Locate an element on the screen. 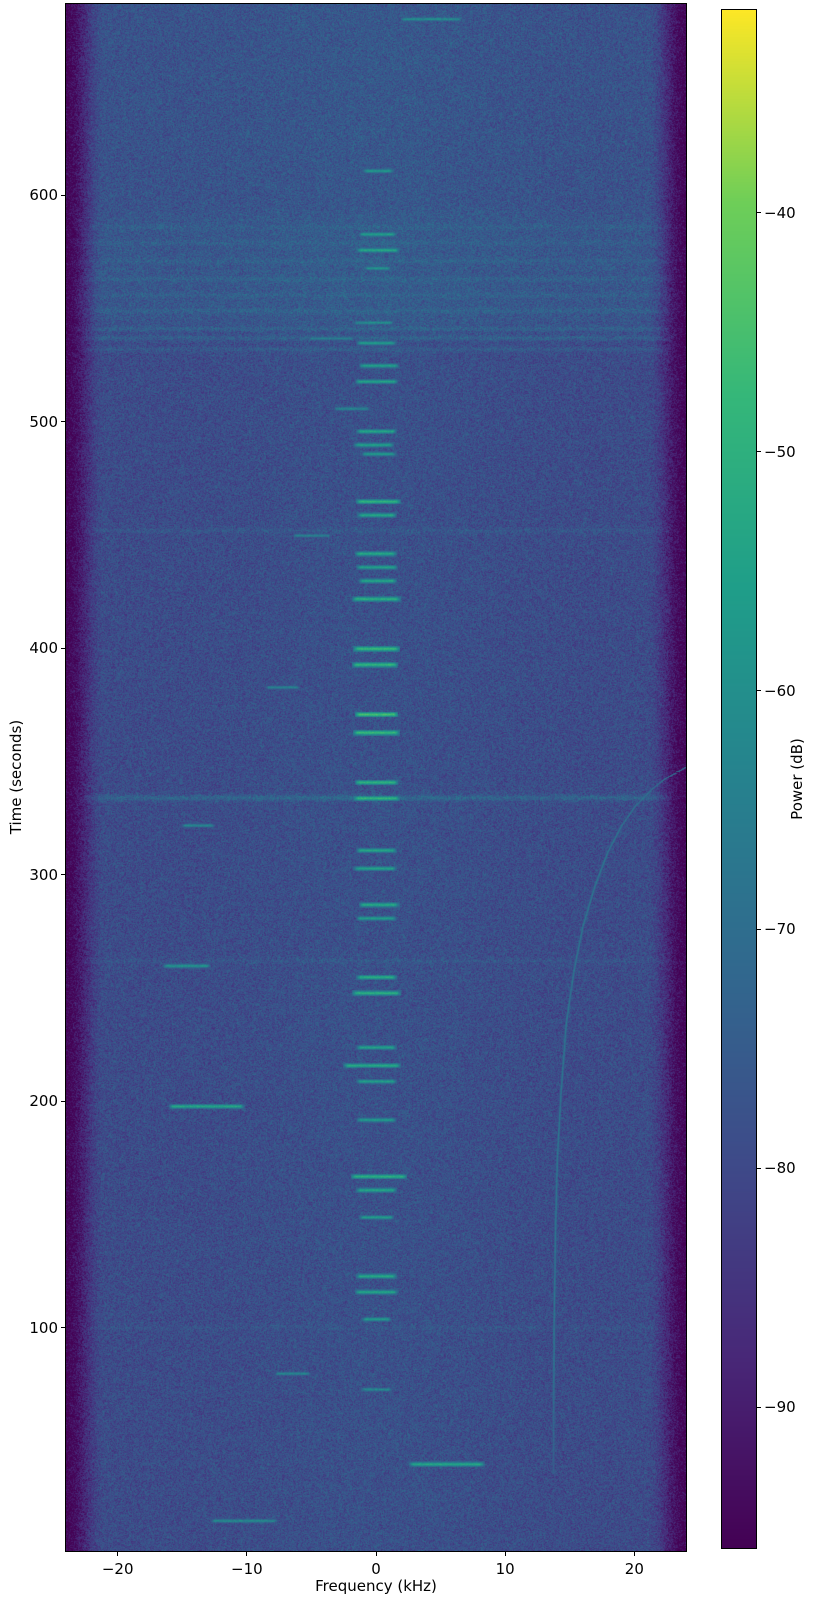 The width and height of the screenshot is (823, 1603). y-tick-label: 200 is located at coordinates (43, 1101).